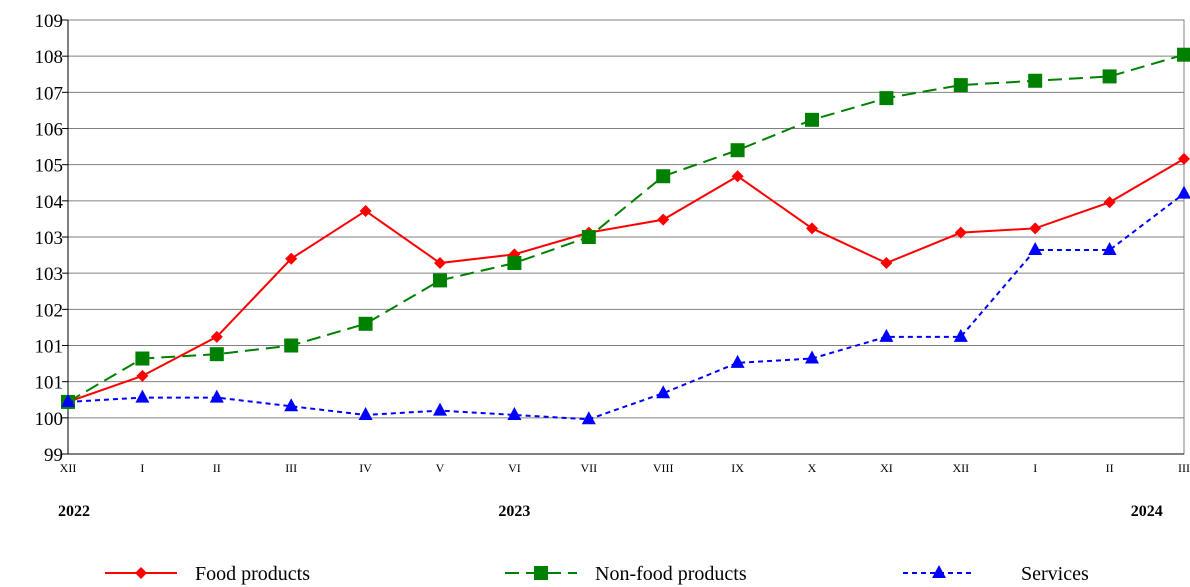 This screenshot has width=1190, height=587. I want to click on legend: Food products Non-food products Services, so click(597, 574).